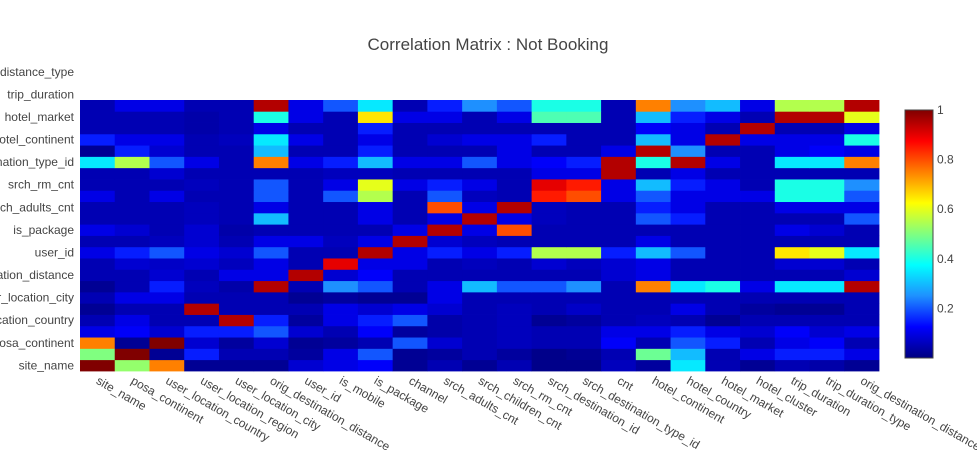  I want to click on y-tick-label: trip_duration, so click(40, 94).